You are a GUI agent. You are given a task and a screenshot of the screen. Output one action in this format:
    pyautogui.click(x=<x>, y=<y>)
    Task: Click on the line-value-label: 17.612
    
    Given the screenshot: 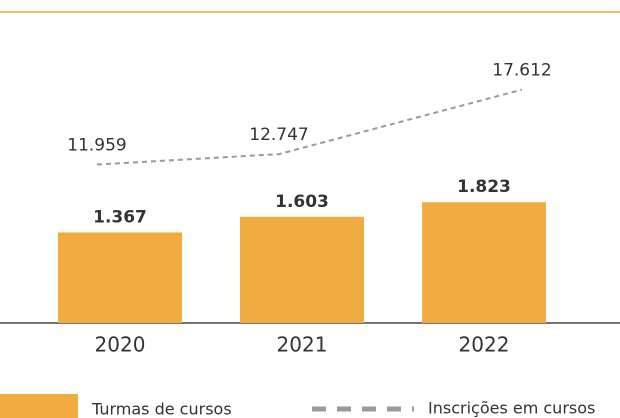 What is the action you would take?
    pyautogui.click(x=521, y=71)
    